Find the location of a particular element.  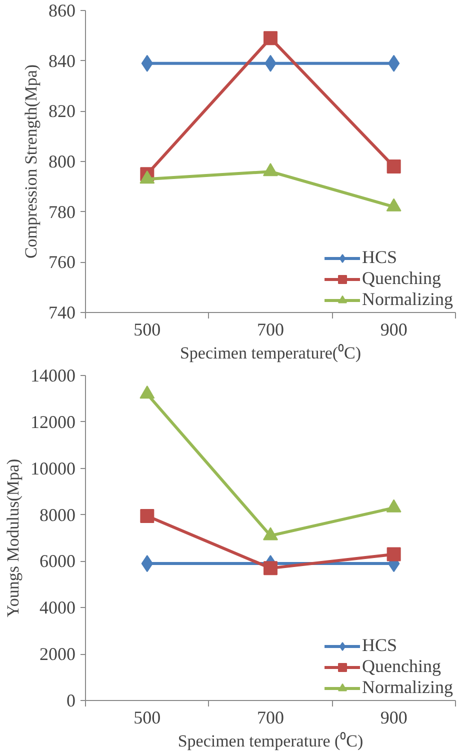

y-tick-label: 2000 is located at coordinates (58, 654).